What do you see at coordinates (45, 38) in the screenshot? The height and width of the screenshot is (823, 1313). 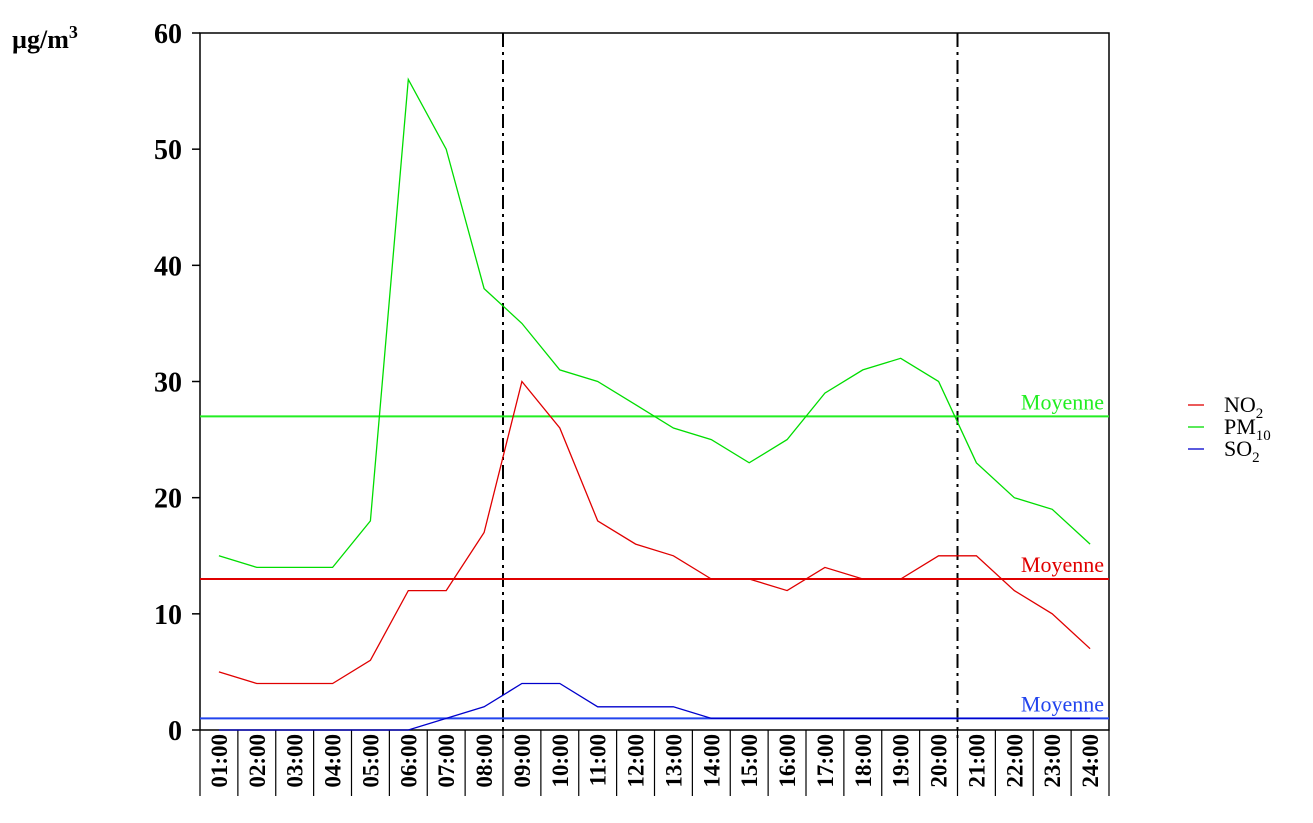 I see `y-axis-unit: µg/m3` at bounding box center [45, 38].